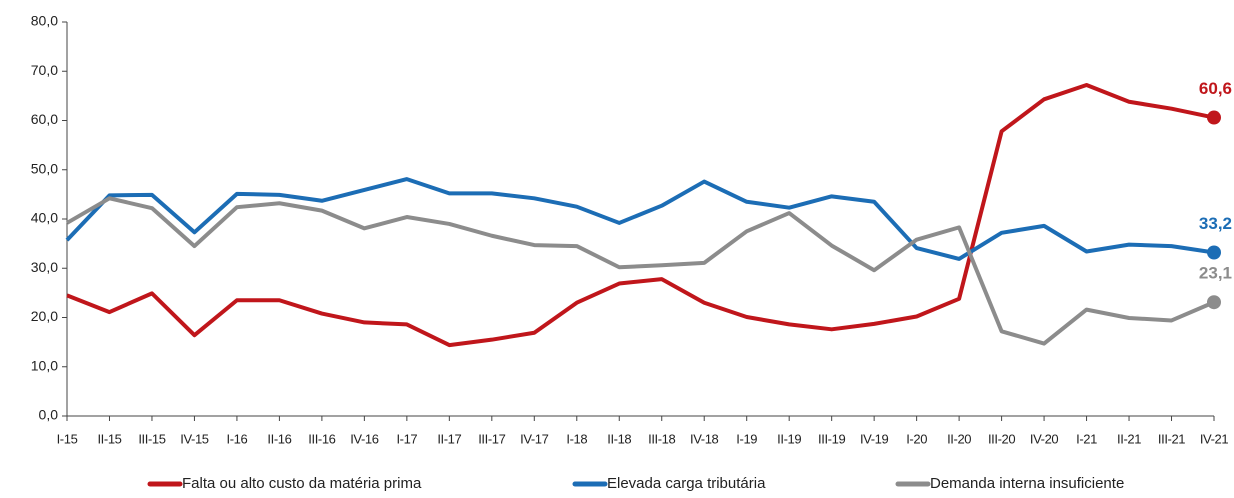 This screenshot has width=1234, height=498. What do you see at coordinates (1214, 438) in the screenshot?
I see `x-tick-label: IV-21` at bounding box center [1214, 438].